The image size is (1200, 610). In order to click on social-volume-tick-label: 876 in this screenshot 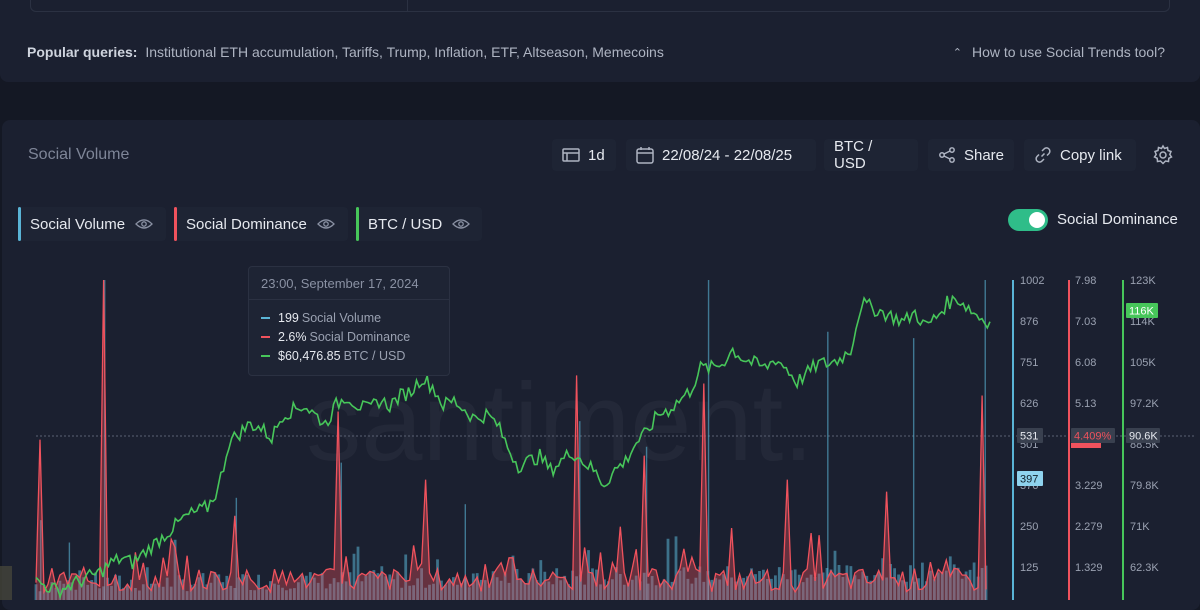, I will do `click(1029, 322)`.